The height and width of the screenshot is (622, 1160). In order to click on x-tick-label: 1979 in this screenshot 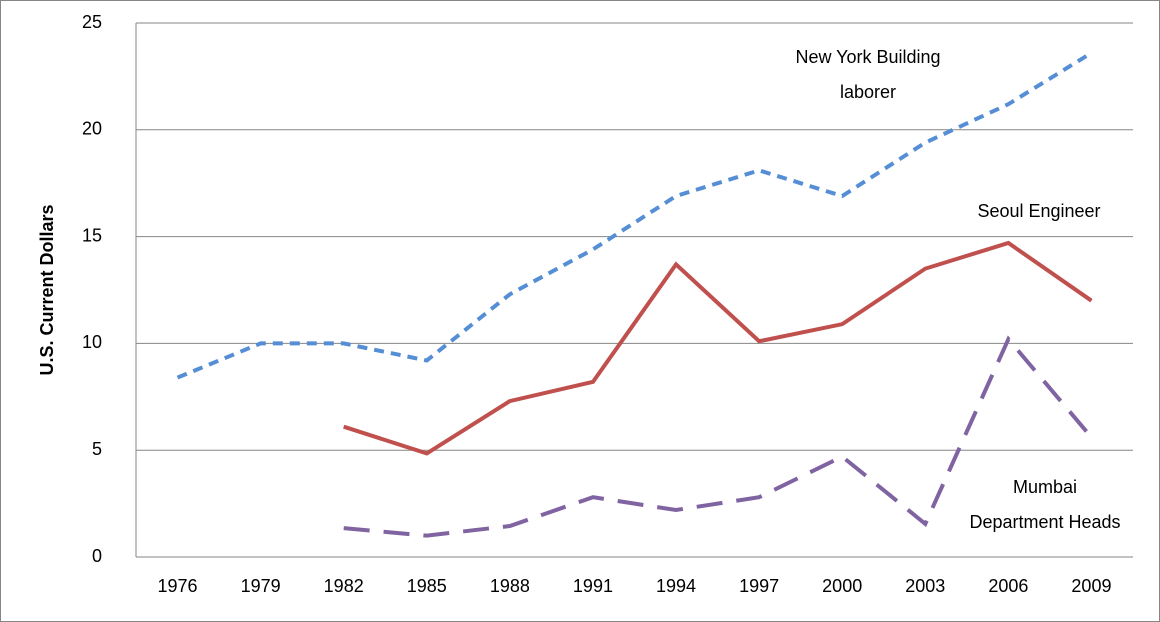, I will do `click(261, 586)`.